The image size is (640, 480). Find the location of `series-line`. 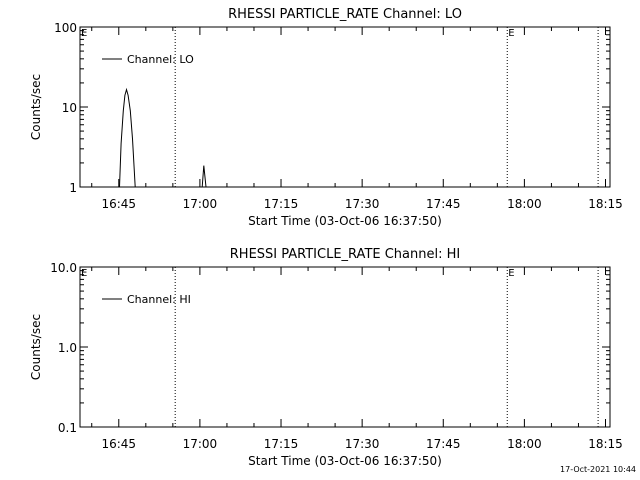

series-line is located at coordinates (163, 137).